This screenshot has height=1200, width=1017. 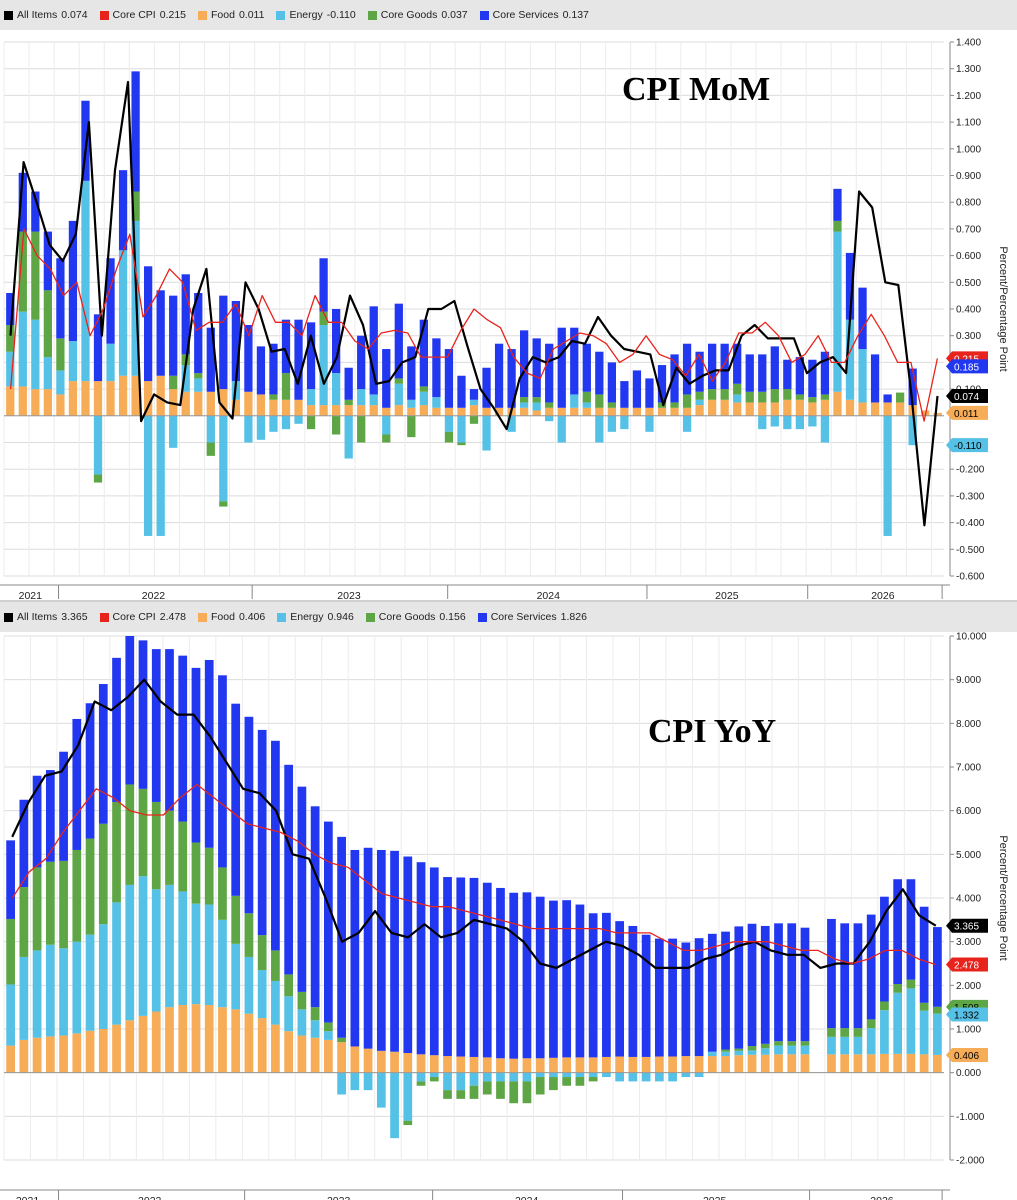 I want to click on y-tick-label: 1.200, so click(x=968, y=96).